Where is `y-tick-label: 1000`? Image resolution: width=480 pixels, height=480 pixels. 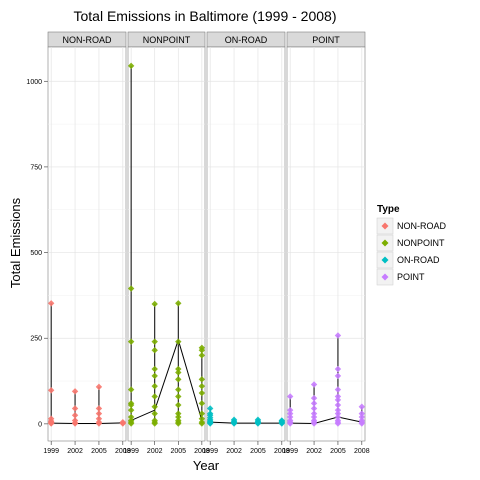
y-tick-label: 1000 is located at coordinates (34, 82).